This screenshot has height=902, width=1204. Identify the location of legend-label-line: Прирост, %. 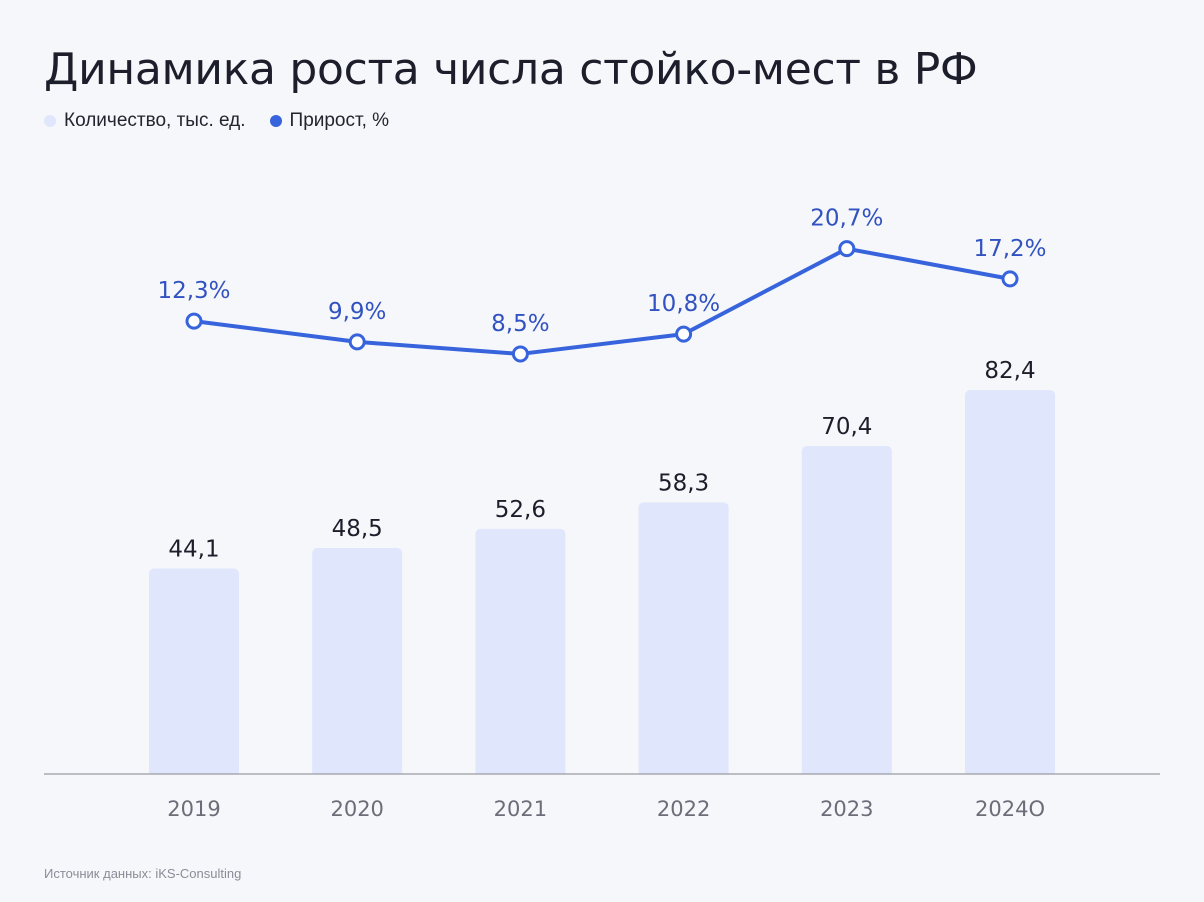
(339, 120).